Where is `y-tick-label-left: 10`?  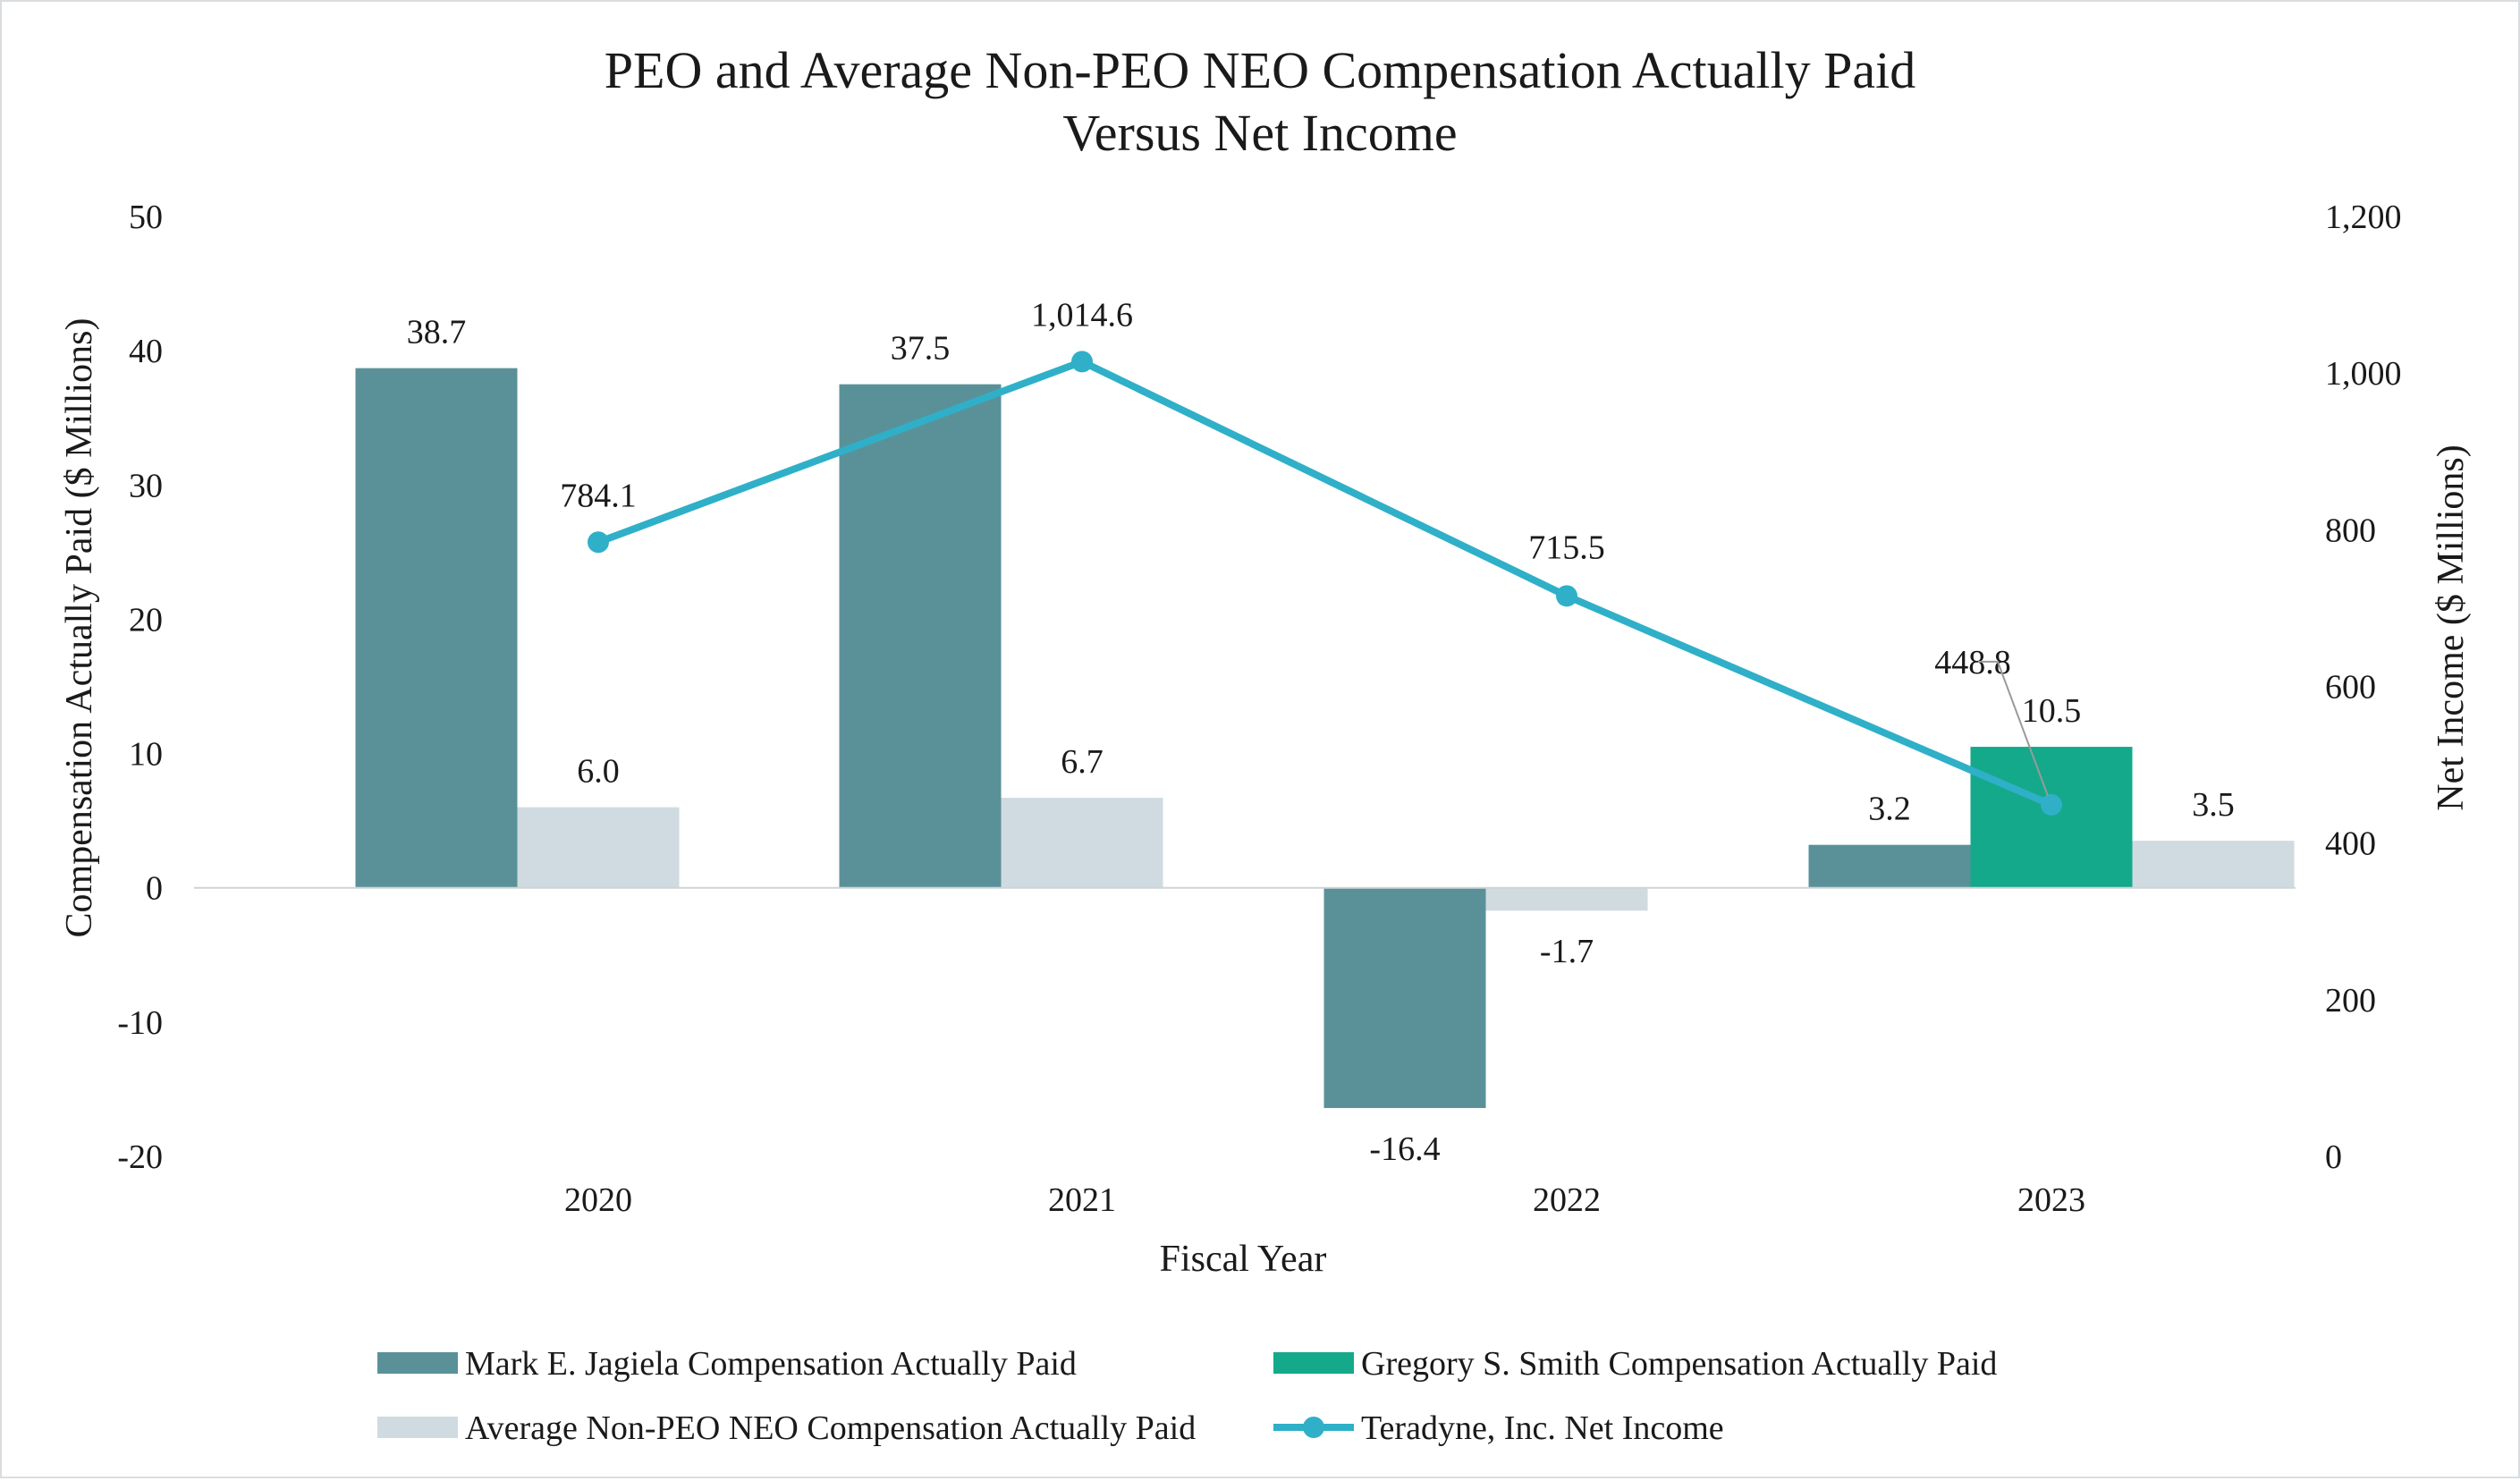 y-tick-label-left: 10 is located at coordinates (146, 755).